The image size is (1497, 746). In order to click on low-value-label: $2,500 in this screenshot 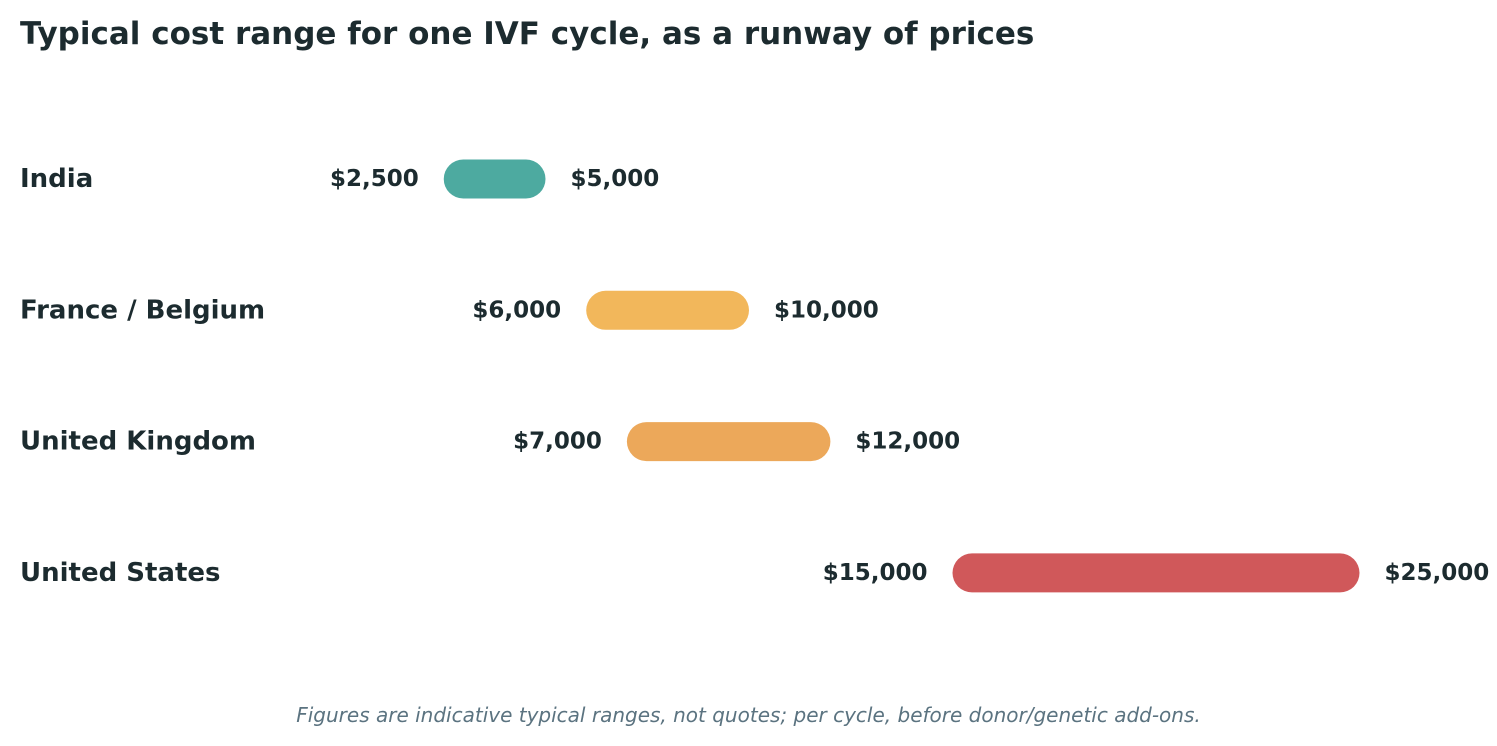, I will do `click(374, 179)`.